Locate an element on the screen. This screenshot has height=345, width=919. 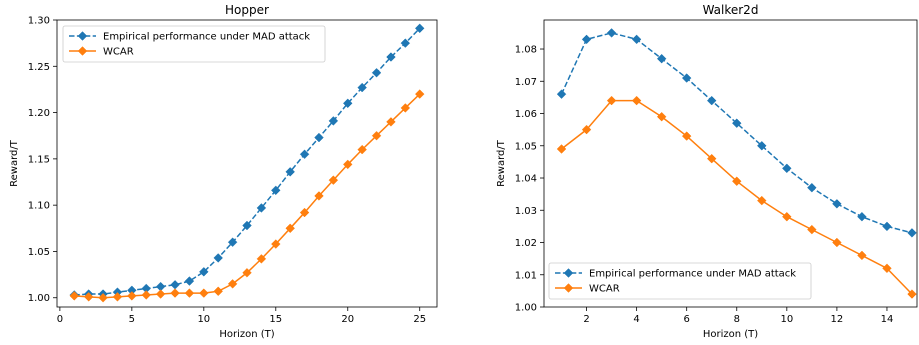
x-tick-label: 14 is located at coordinates (887, 319).